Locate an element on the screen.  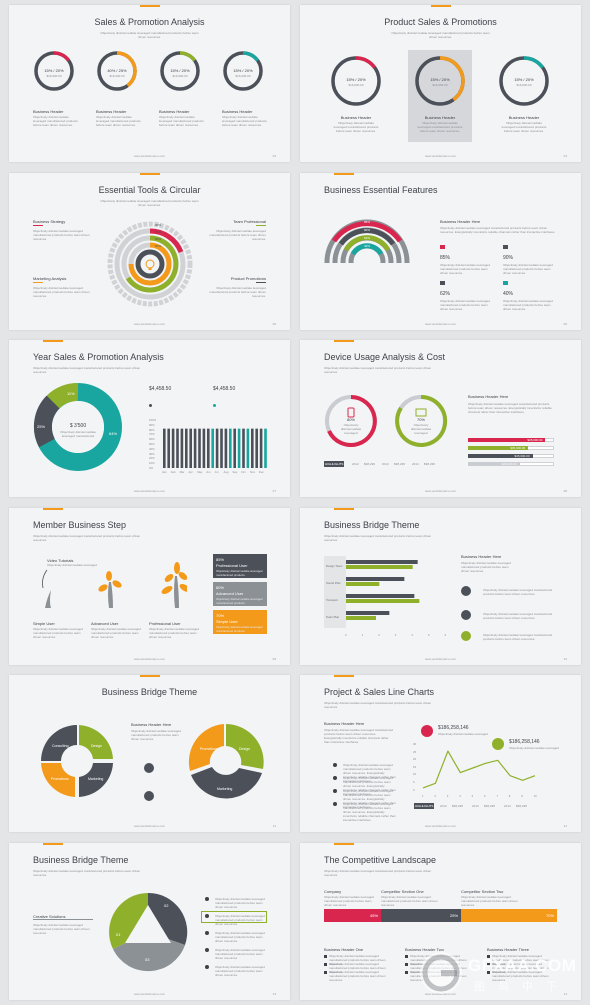
stat-value: 85% is located at coordinates (445, 258).